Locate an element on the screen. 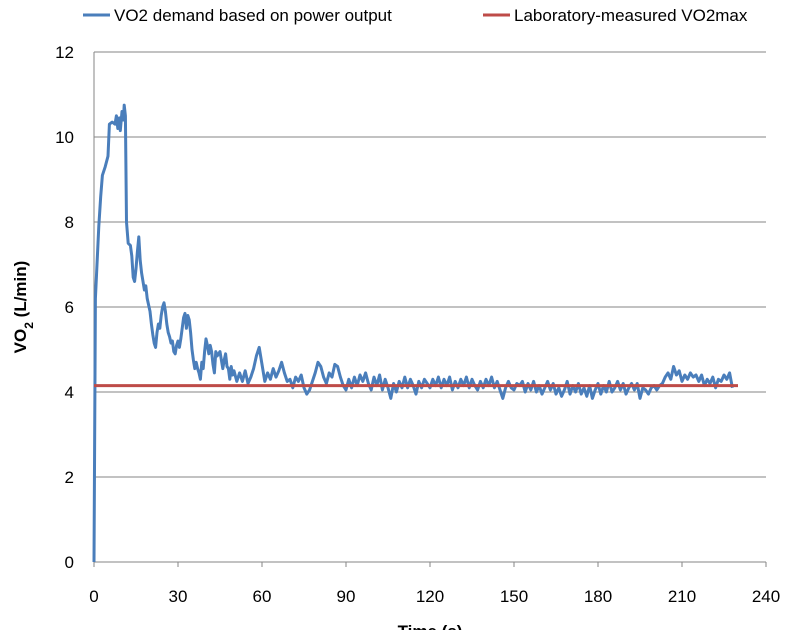 The height and width of the screenshot is (630, 799). legend-label-vo2max: Laboratory-measured VO2max is located at coordinates (631, 15).